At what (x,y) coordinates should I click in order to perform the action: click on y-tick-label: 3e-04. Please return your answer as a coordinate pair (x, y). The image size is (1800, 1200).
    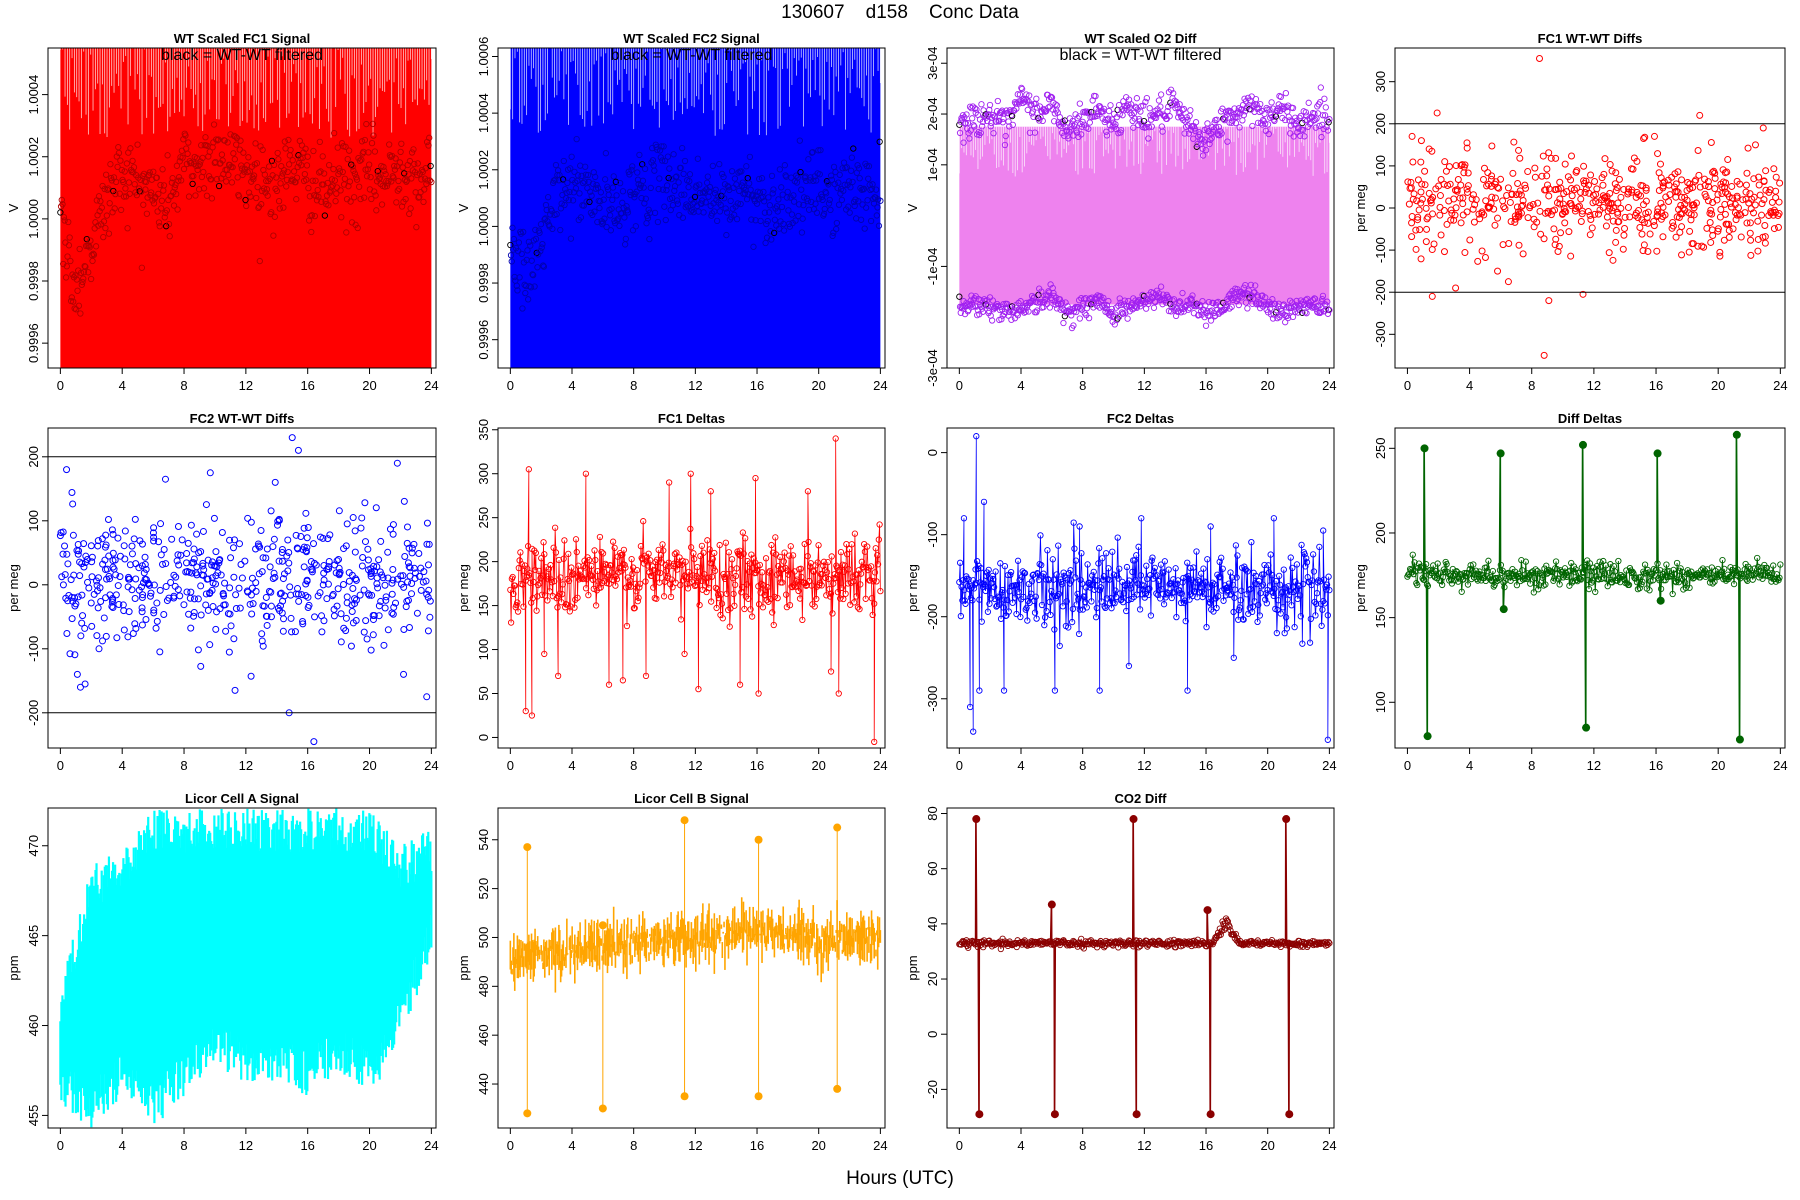
    Looking at the image, I should click on (932, 63).